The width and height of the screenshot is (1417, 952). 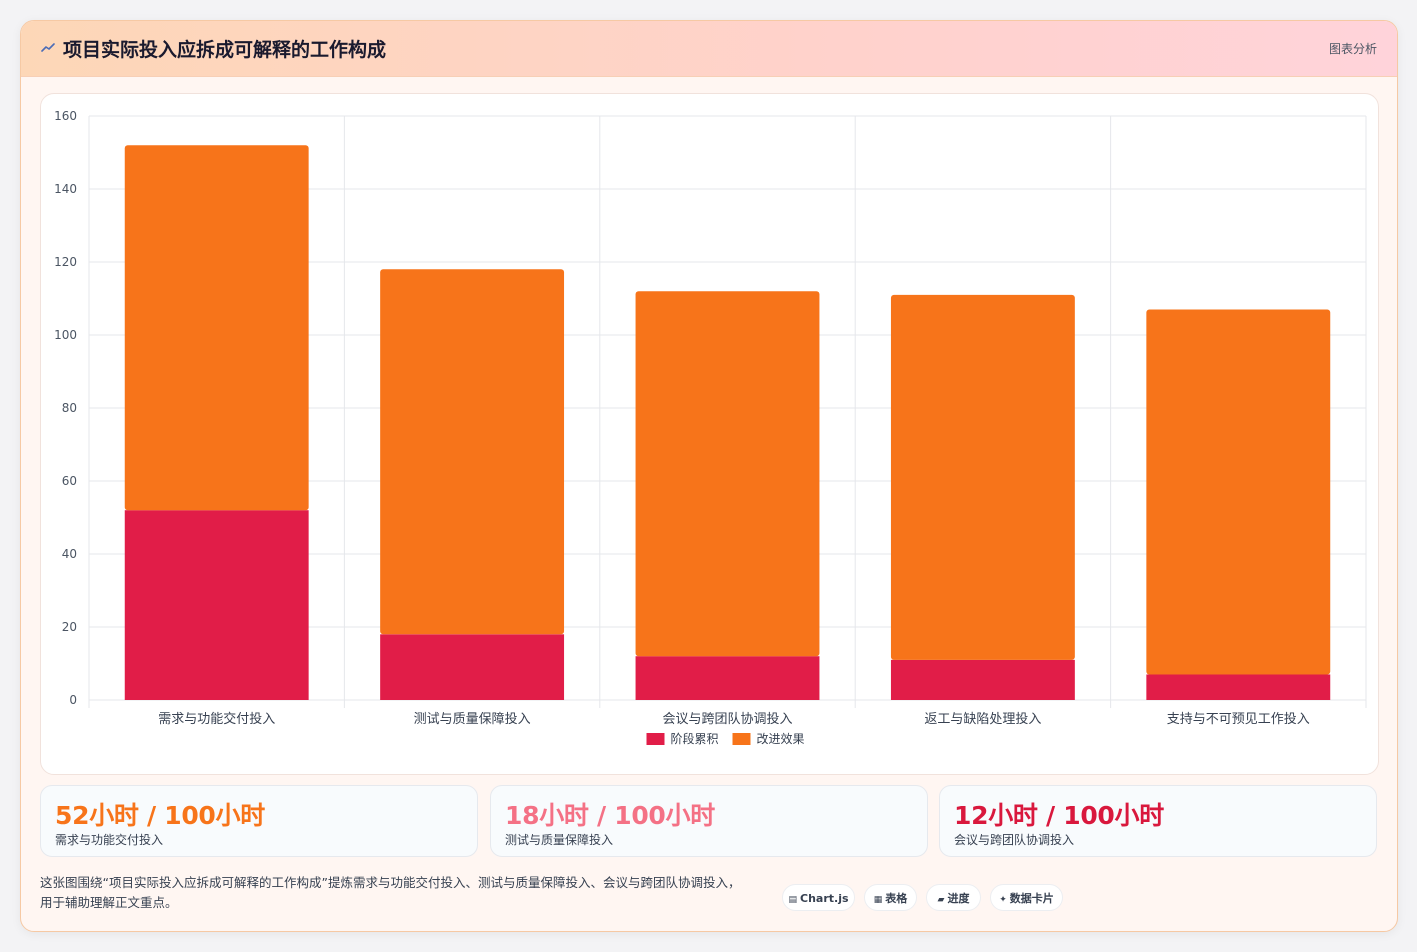 What do you see at coordinates (65, 262) in the screenshot?
I see `y-tick-label: 120` at bounding box center [65, 262].